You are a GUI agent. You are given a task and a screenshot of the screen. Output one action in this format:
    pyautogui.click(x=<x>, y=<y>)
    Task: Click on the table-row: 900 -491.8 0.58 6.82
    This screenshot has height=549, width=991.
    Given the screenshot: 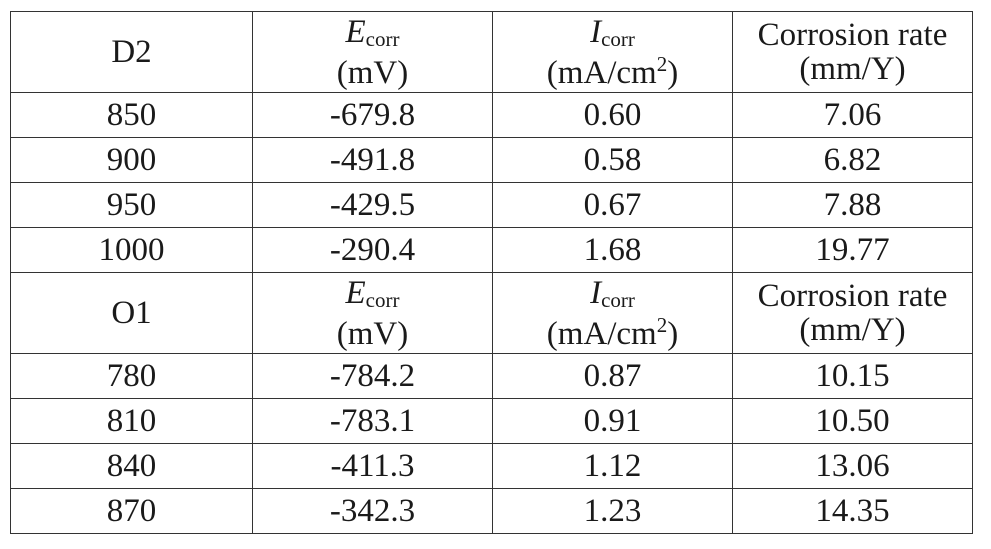 What is the action you would take?
    pyautogui.click(x=491, y=160)
    